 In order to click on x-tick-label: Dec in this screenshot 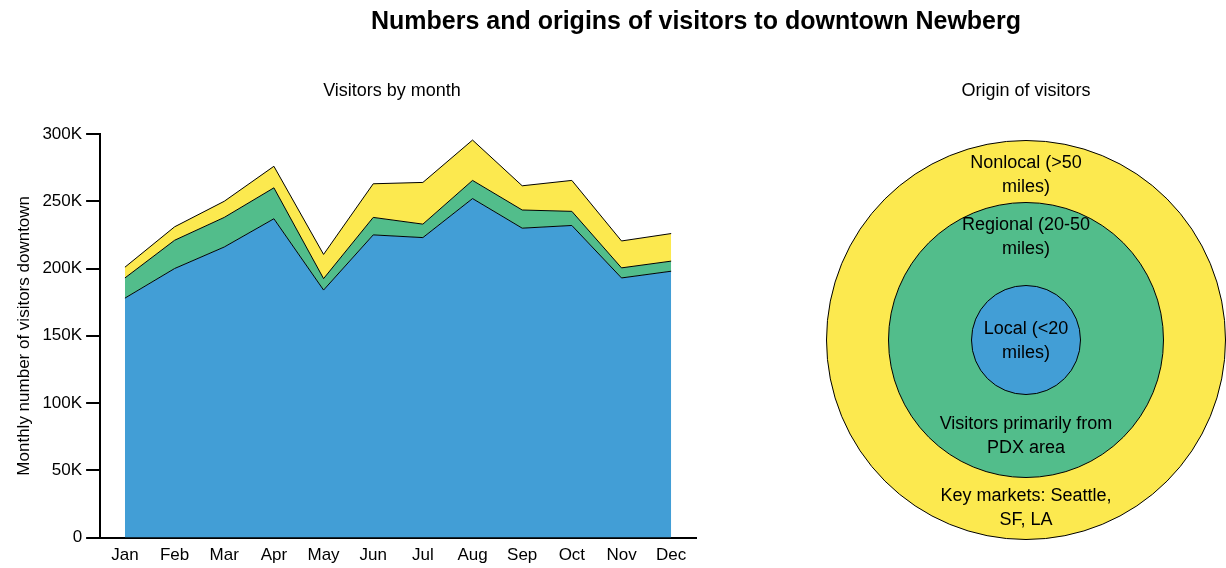, I will do `click(671, 555)`.